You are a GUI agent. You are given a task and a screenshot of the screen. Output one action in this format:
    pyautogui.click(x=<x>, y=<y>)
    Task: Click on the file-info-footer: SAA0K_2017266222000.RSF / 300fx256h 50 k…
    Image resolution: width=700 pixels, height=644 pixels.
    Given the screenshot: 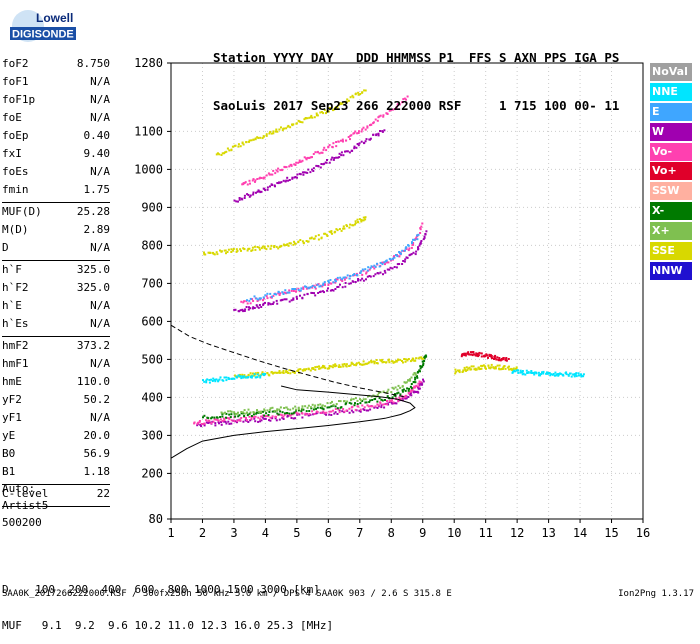 What is the action you would take?
    pyautogui.click(x=227, y=594)
    